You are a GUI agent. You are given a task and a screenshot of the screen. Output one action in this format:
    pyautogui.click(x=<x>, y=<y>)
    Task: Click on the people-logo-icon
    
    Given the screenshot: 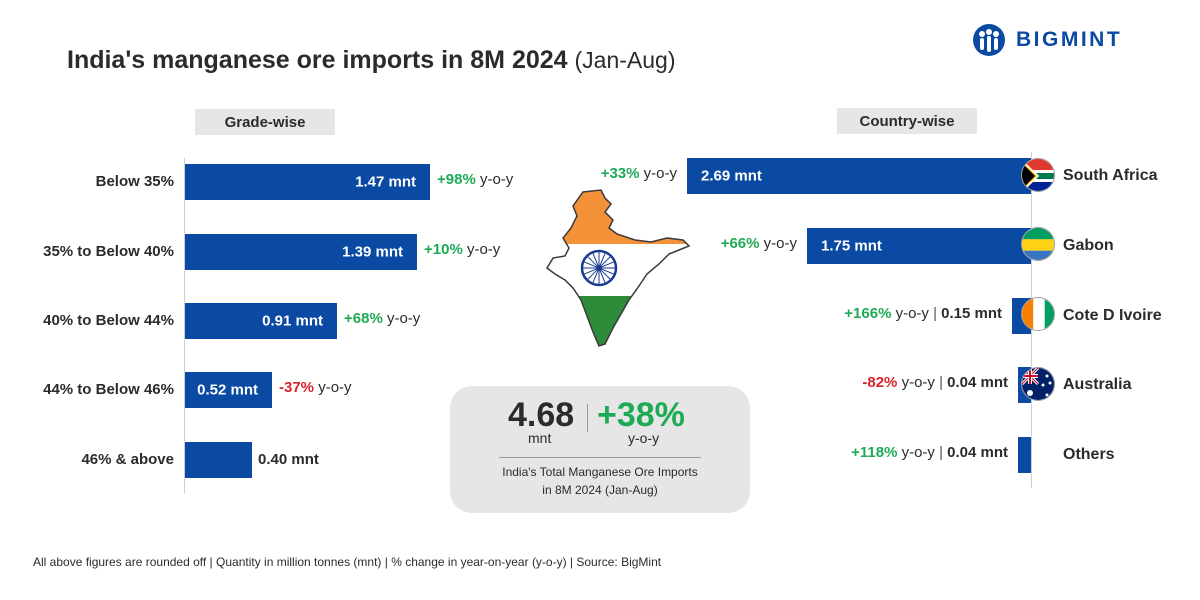 What is the action you would take?
    pyautogui.click(x=989, y=40)
    